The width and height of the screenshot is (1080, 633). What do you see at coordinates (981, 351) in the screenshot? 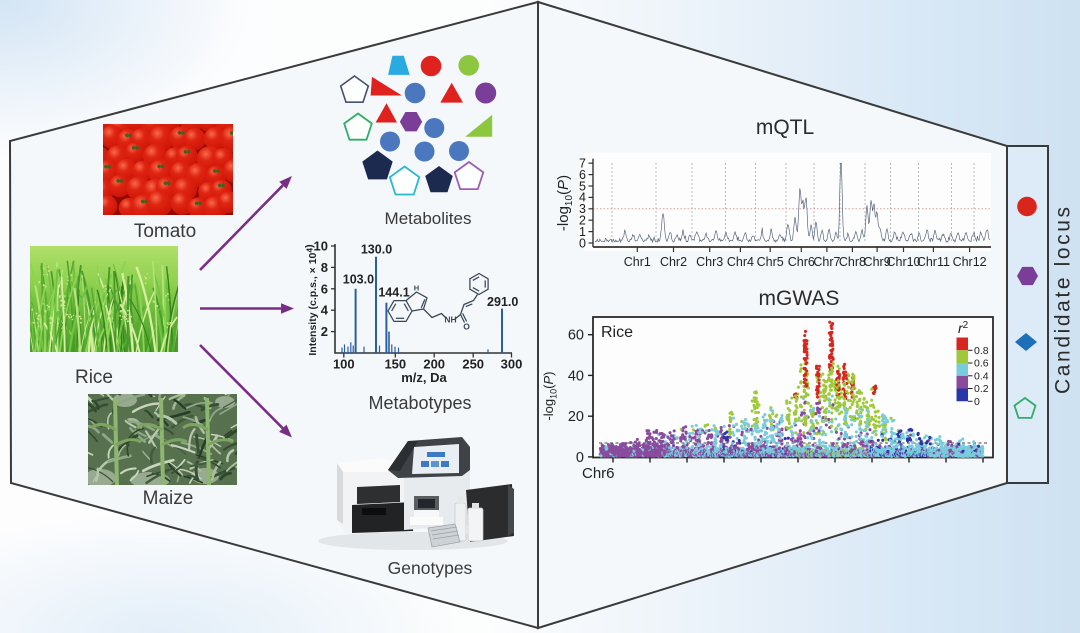
I see `svg-text: 0.8` at bounding box center [981, 351].